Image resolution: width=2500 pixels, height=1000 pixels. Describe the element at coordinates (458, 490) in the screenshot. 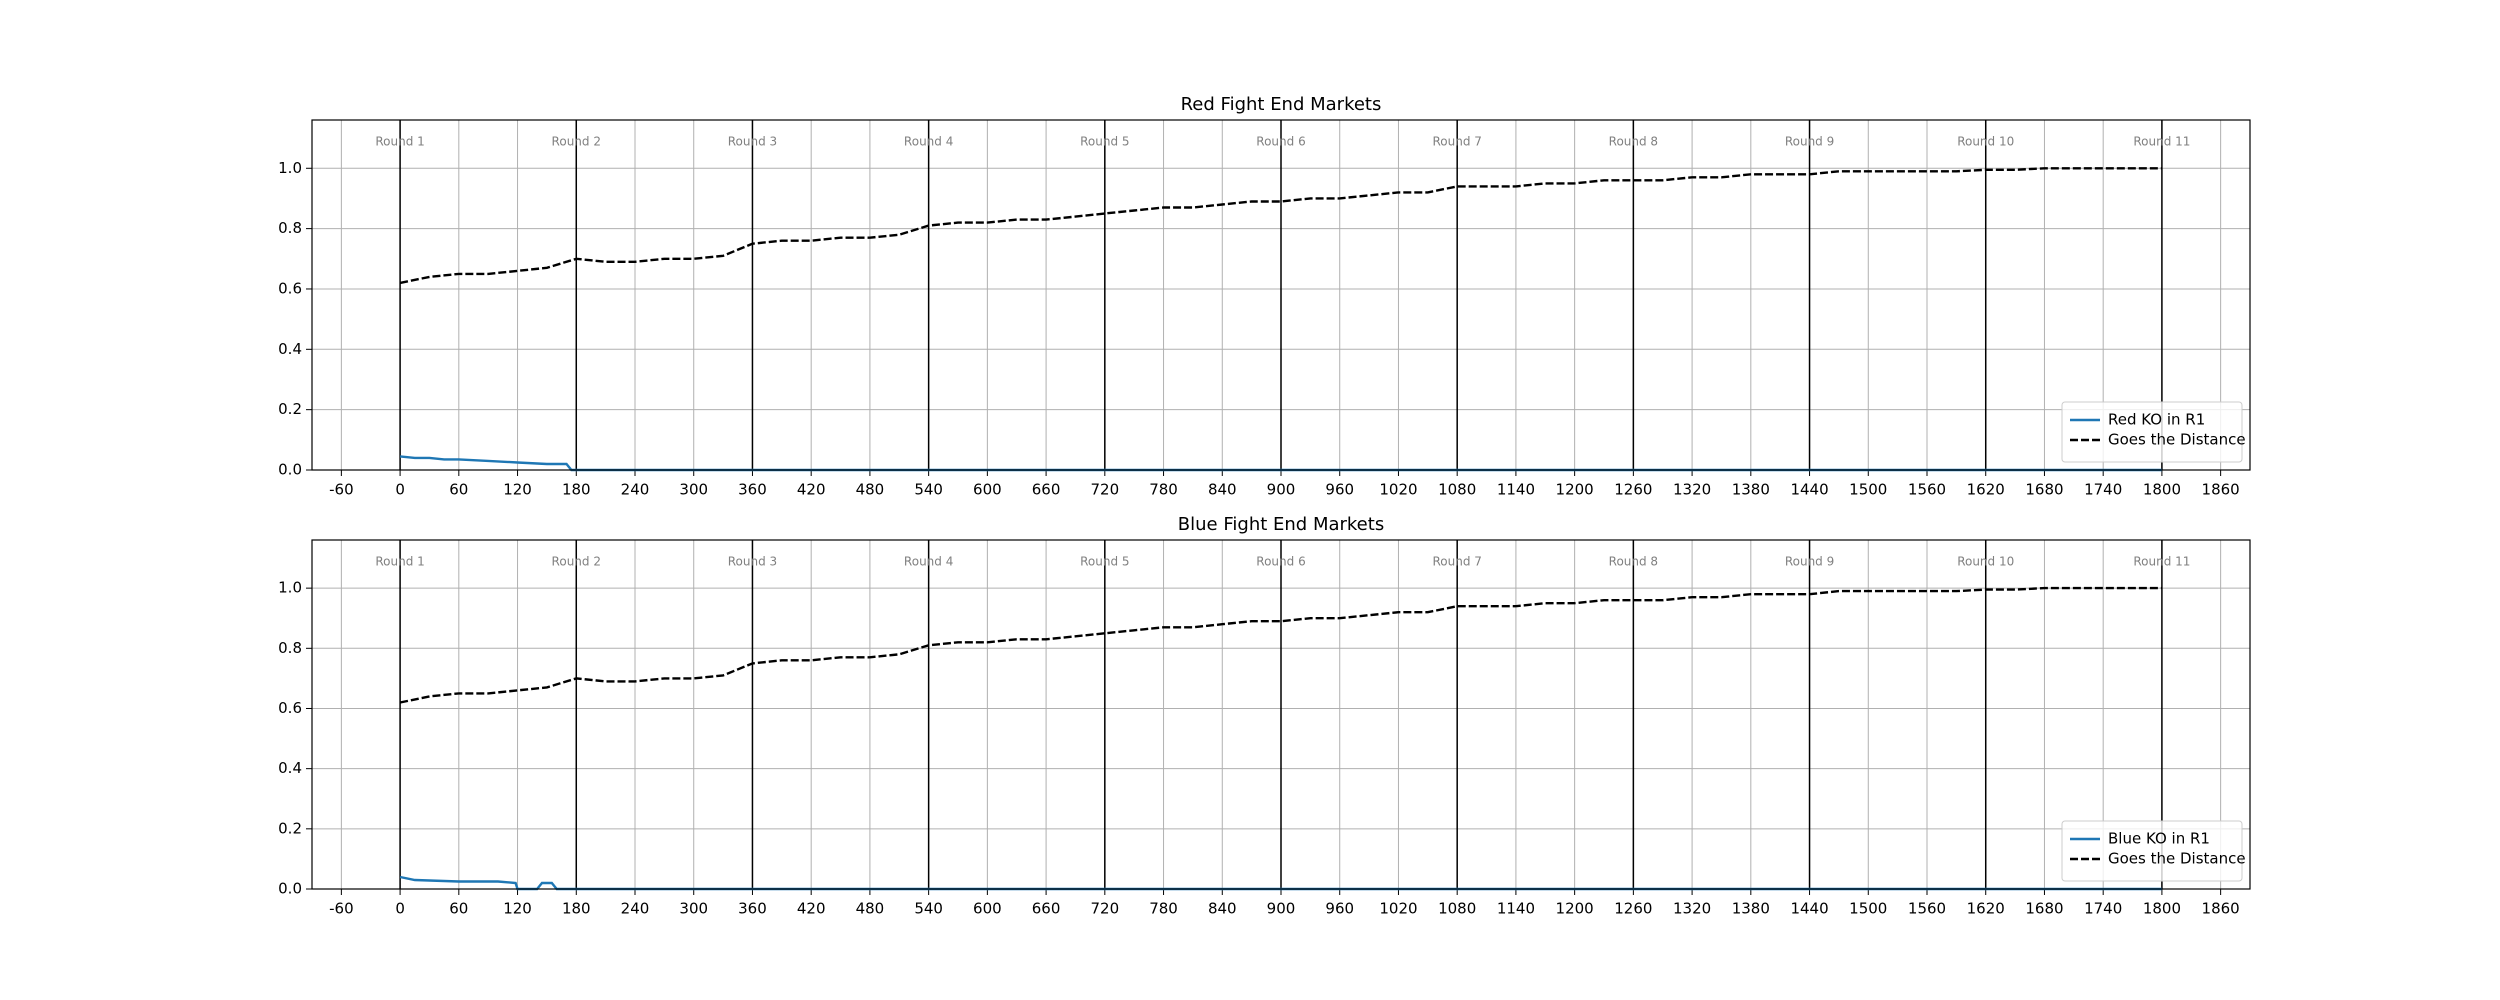

I see `x-tick-label: 60` at that location.